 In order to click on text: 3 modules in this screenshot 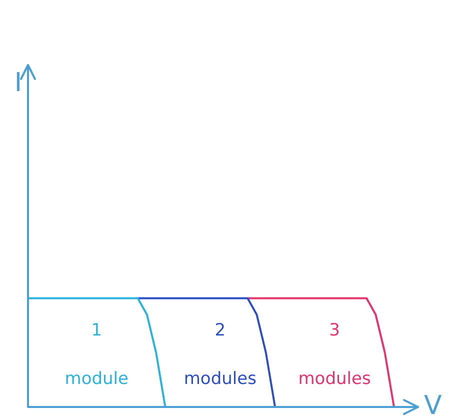, I will do `click(334, 355)`.